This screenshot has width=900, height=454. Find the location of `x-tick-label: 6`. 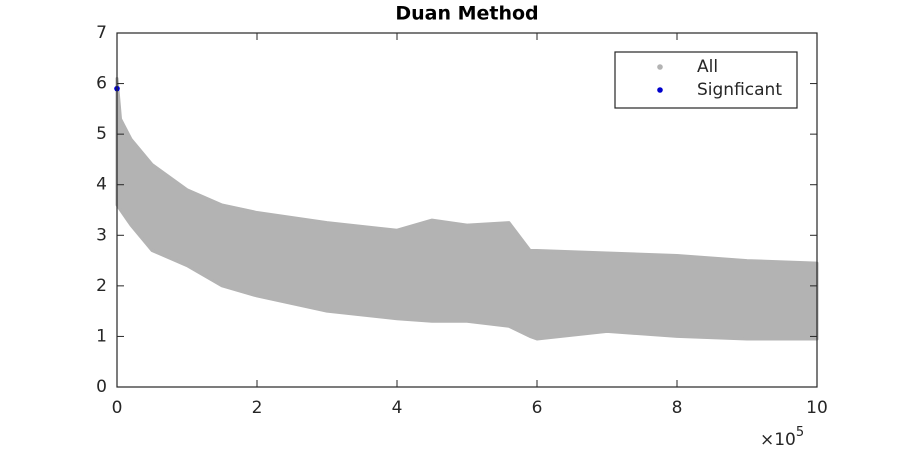

x-tick-label: 6 is located at coordinates (537, 408).